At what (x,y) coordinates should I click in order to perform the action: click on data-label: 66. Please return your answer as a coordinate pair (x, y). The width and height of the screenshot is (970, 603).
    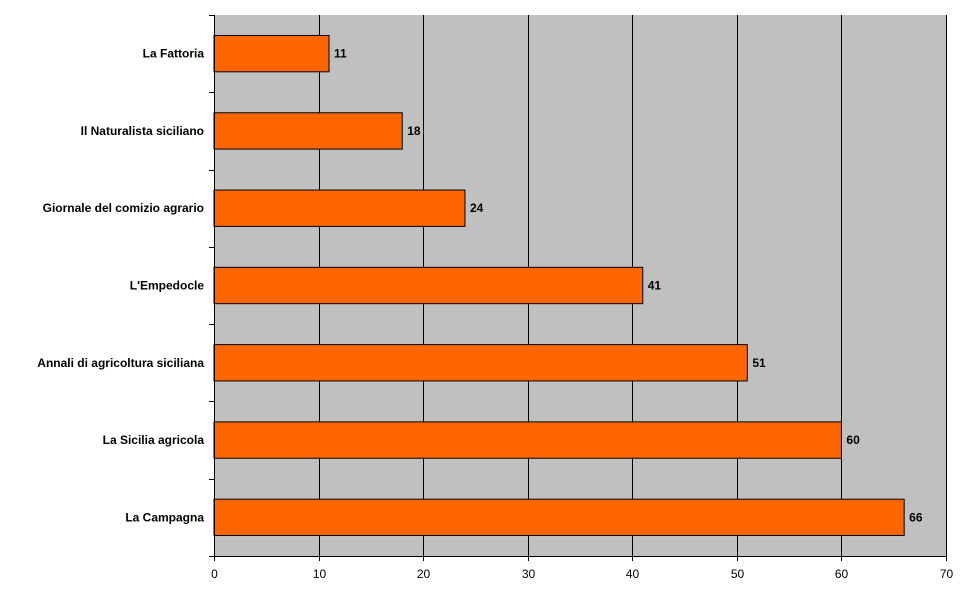
    Looking at the image, I should click on (916, 517).